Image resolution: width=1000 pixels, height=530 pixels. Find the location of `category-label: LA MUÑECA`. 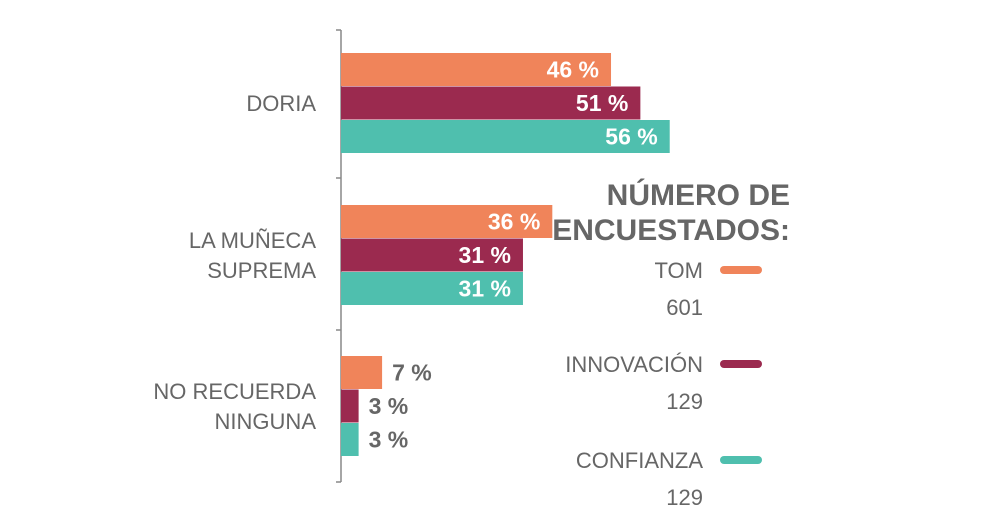

category-label: LA MUÑECA is located at coordinates (252, 240).